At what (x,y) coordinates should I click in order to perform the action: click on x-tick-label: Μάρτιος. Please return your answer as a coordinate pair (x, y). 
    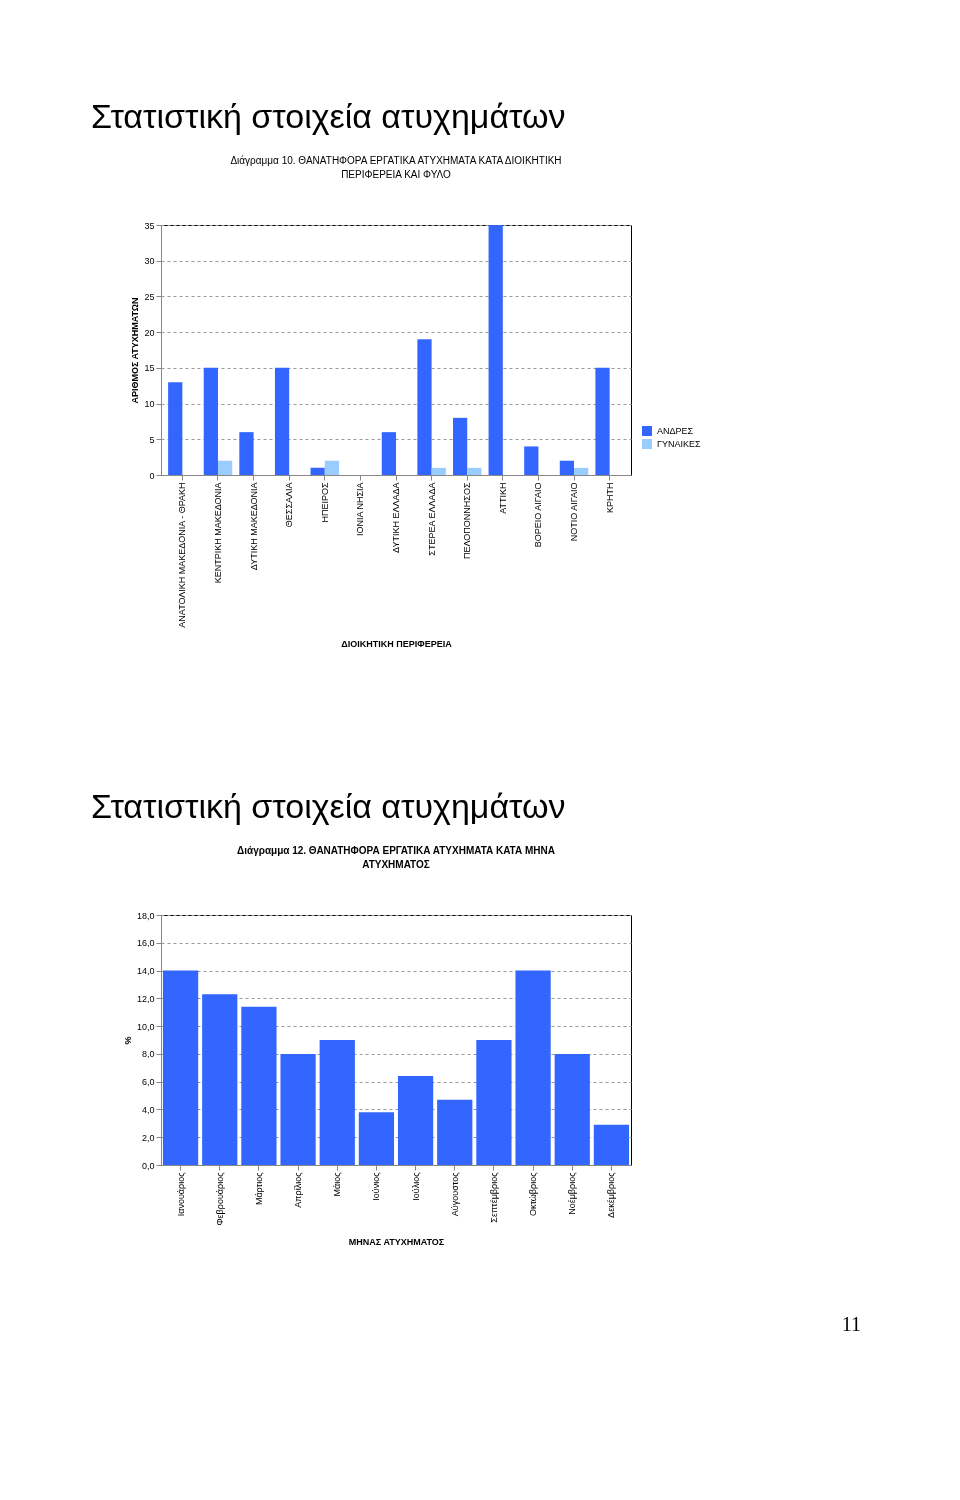
    Looking at the image, I should click on (258, 1188).